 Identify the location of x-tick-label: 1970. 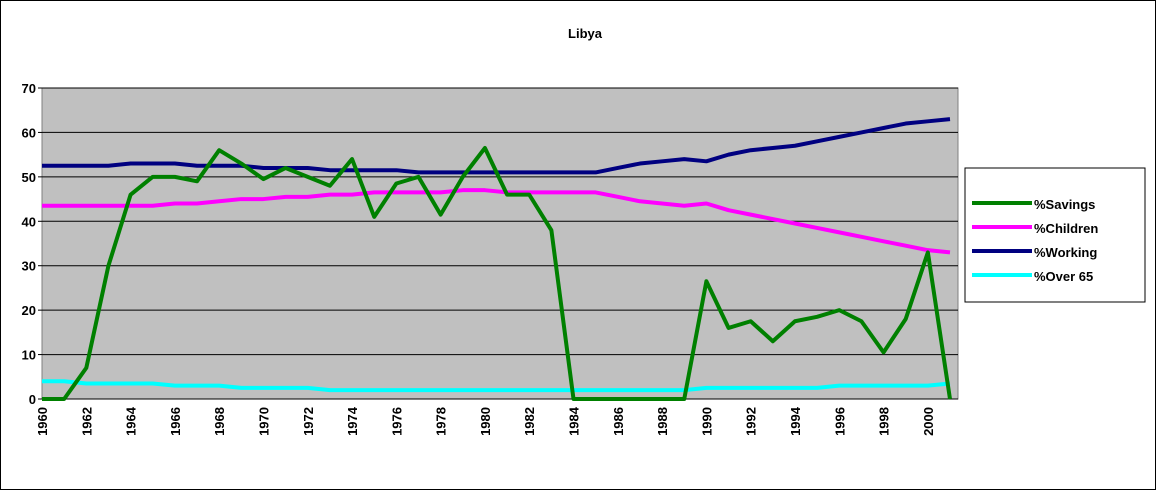
(263, 421).